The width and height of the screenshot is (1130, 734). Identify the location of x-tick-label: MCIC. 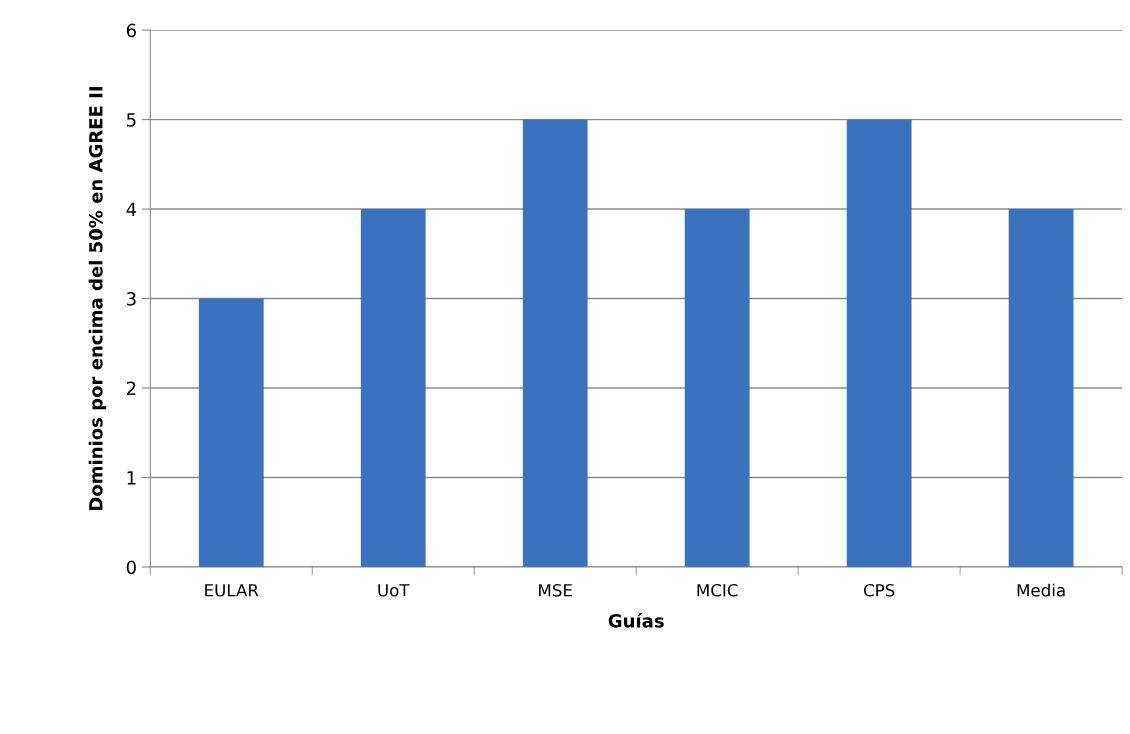
(717, 590).